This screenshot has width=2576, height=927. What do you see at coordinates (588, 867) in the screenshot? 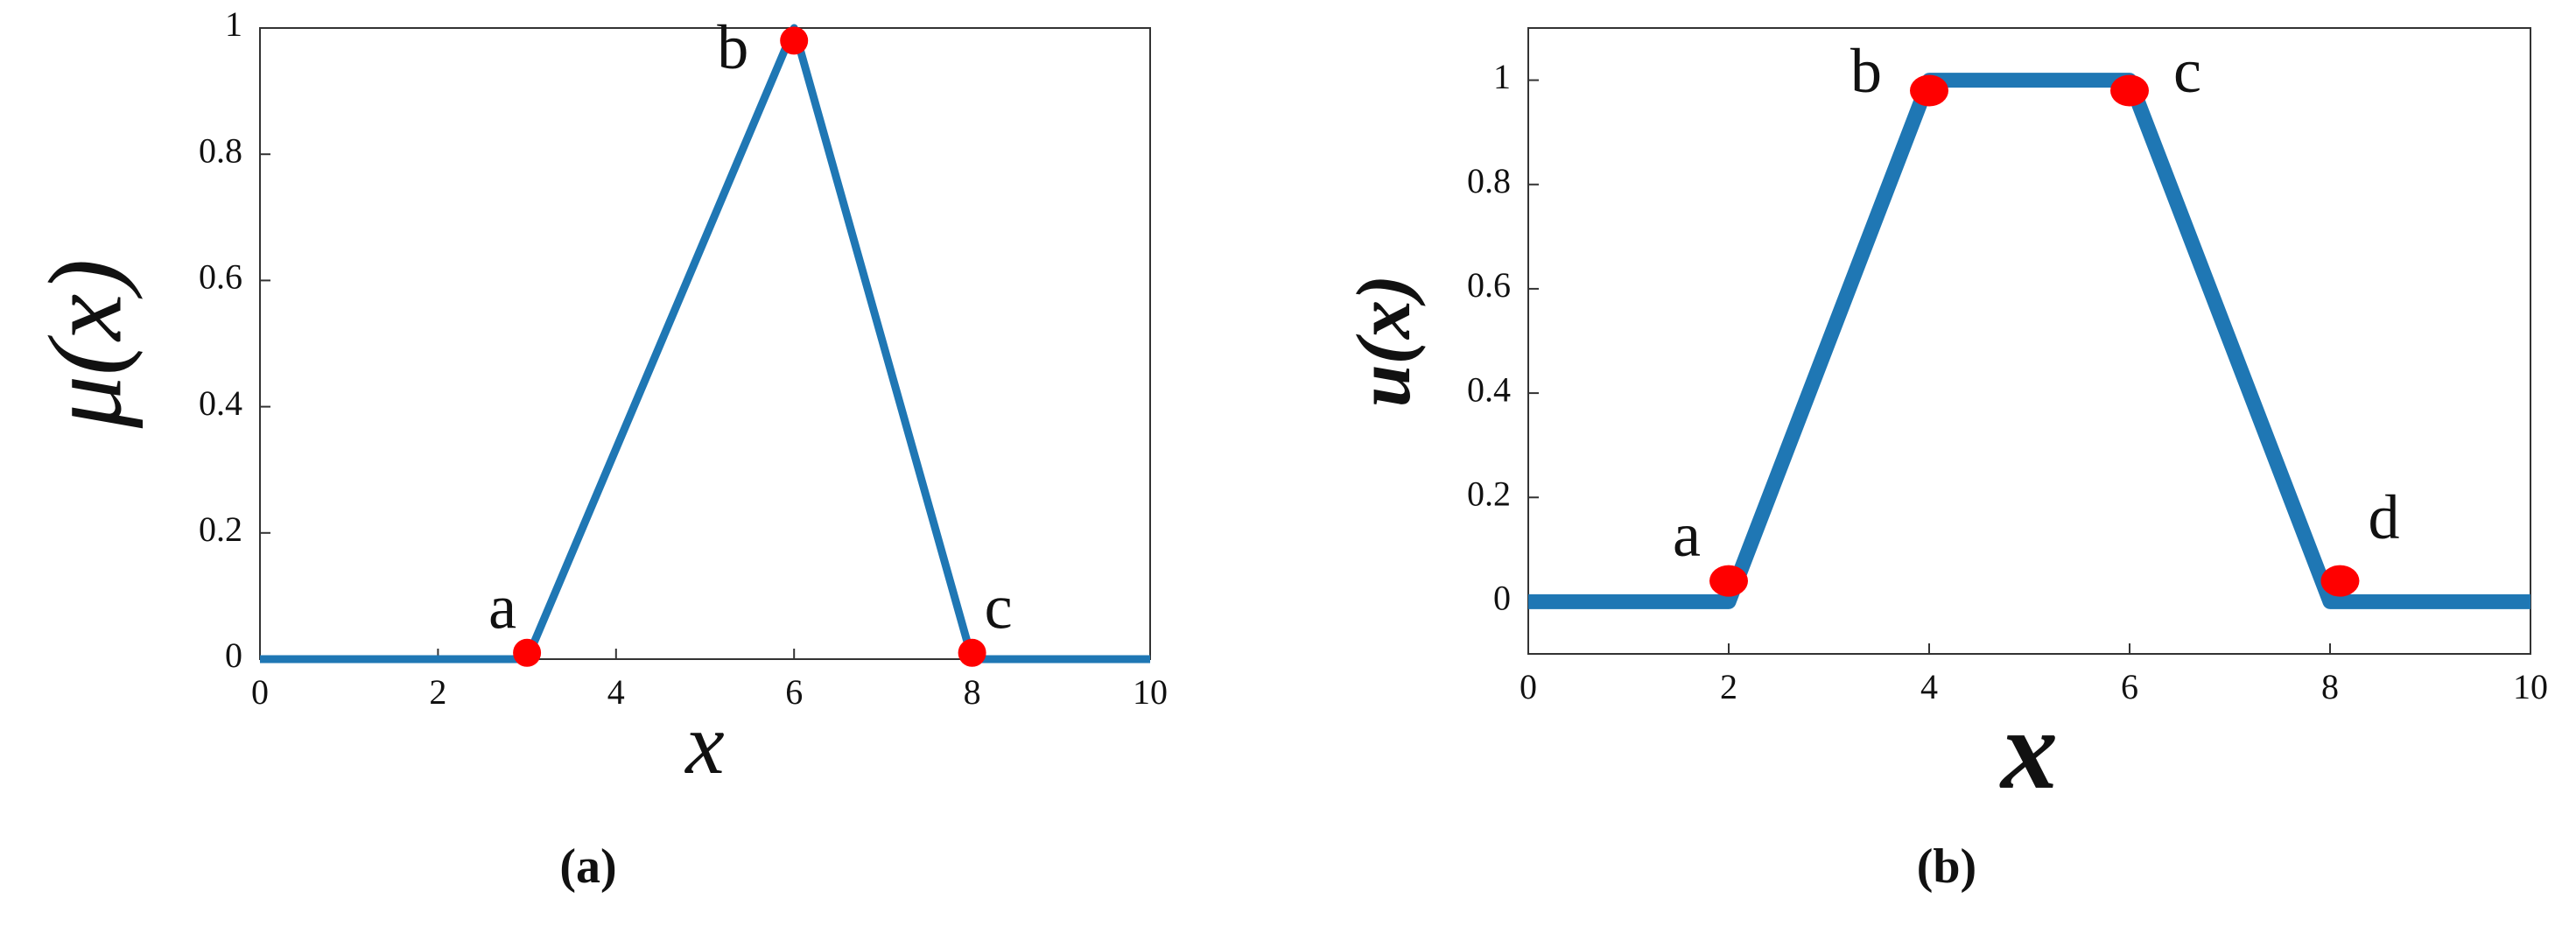
I see `caption: (a)` at bounding box center [588, 867].